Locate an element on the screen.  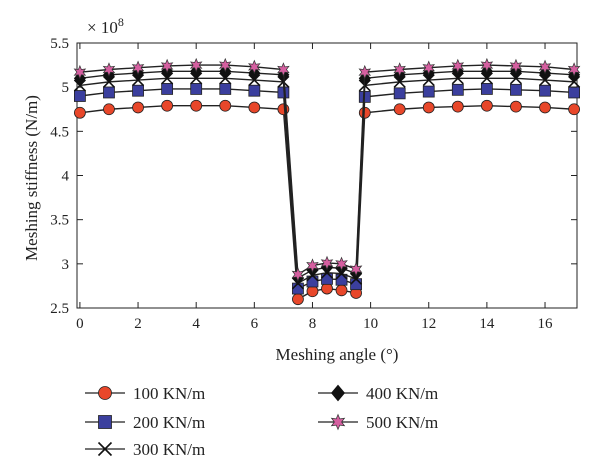
legend-item: 300 KN/m is located at coordinates (145, 449).